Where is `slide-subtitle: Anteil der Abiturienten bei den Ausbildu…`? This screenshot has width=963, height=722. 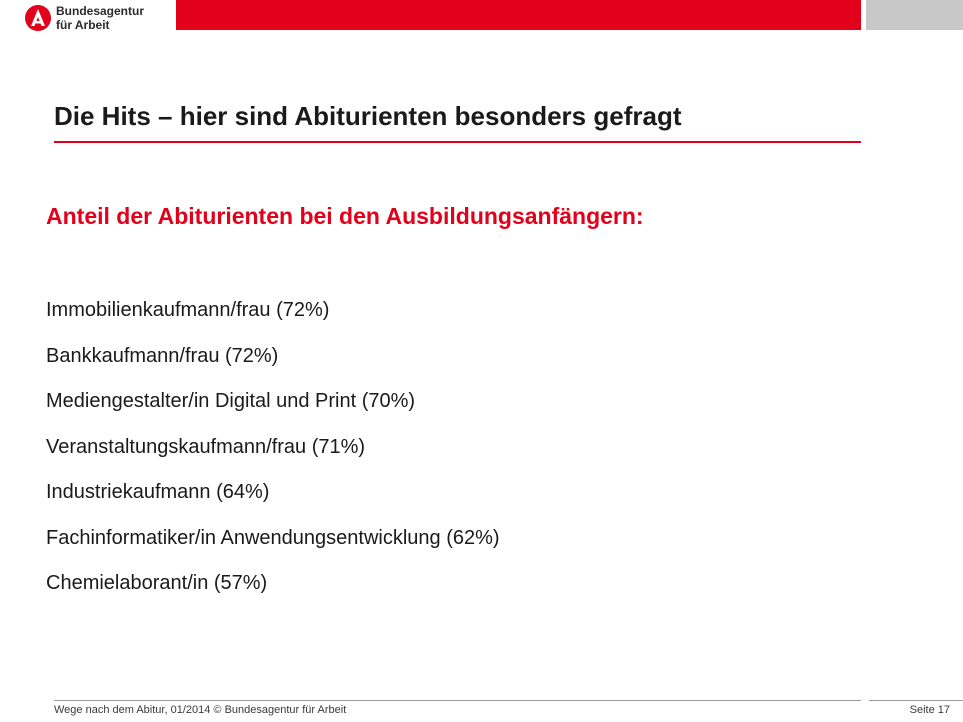
slide-subtitle: Anteil der Abiturienten bei den Ausbildu… is located at coordinates (345, 216).